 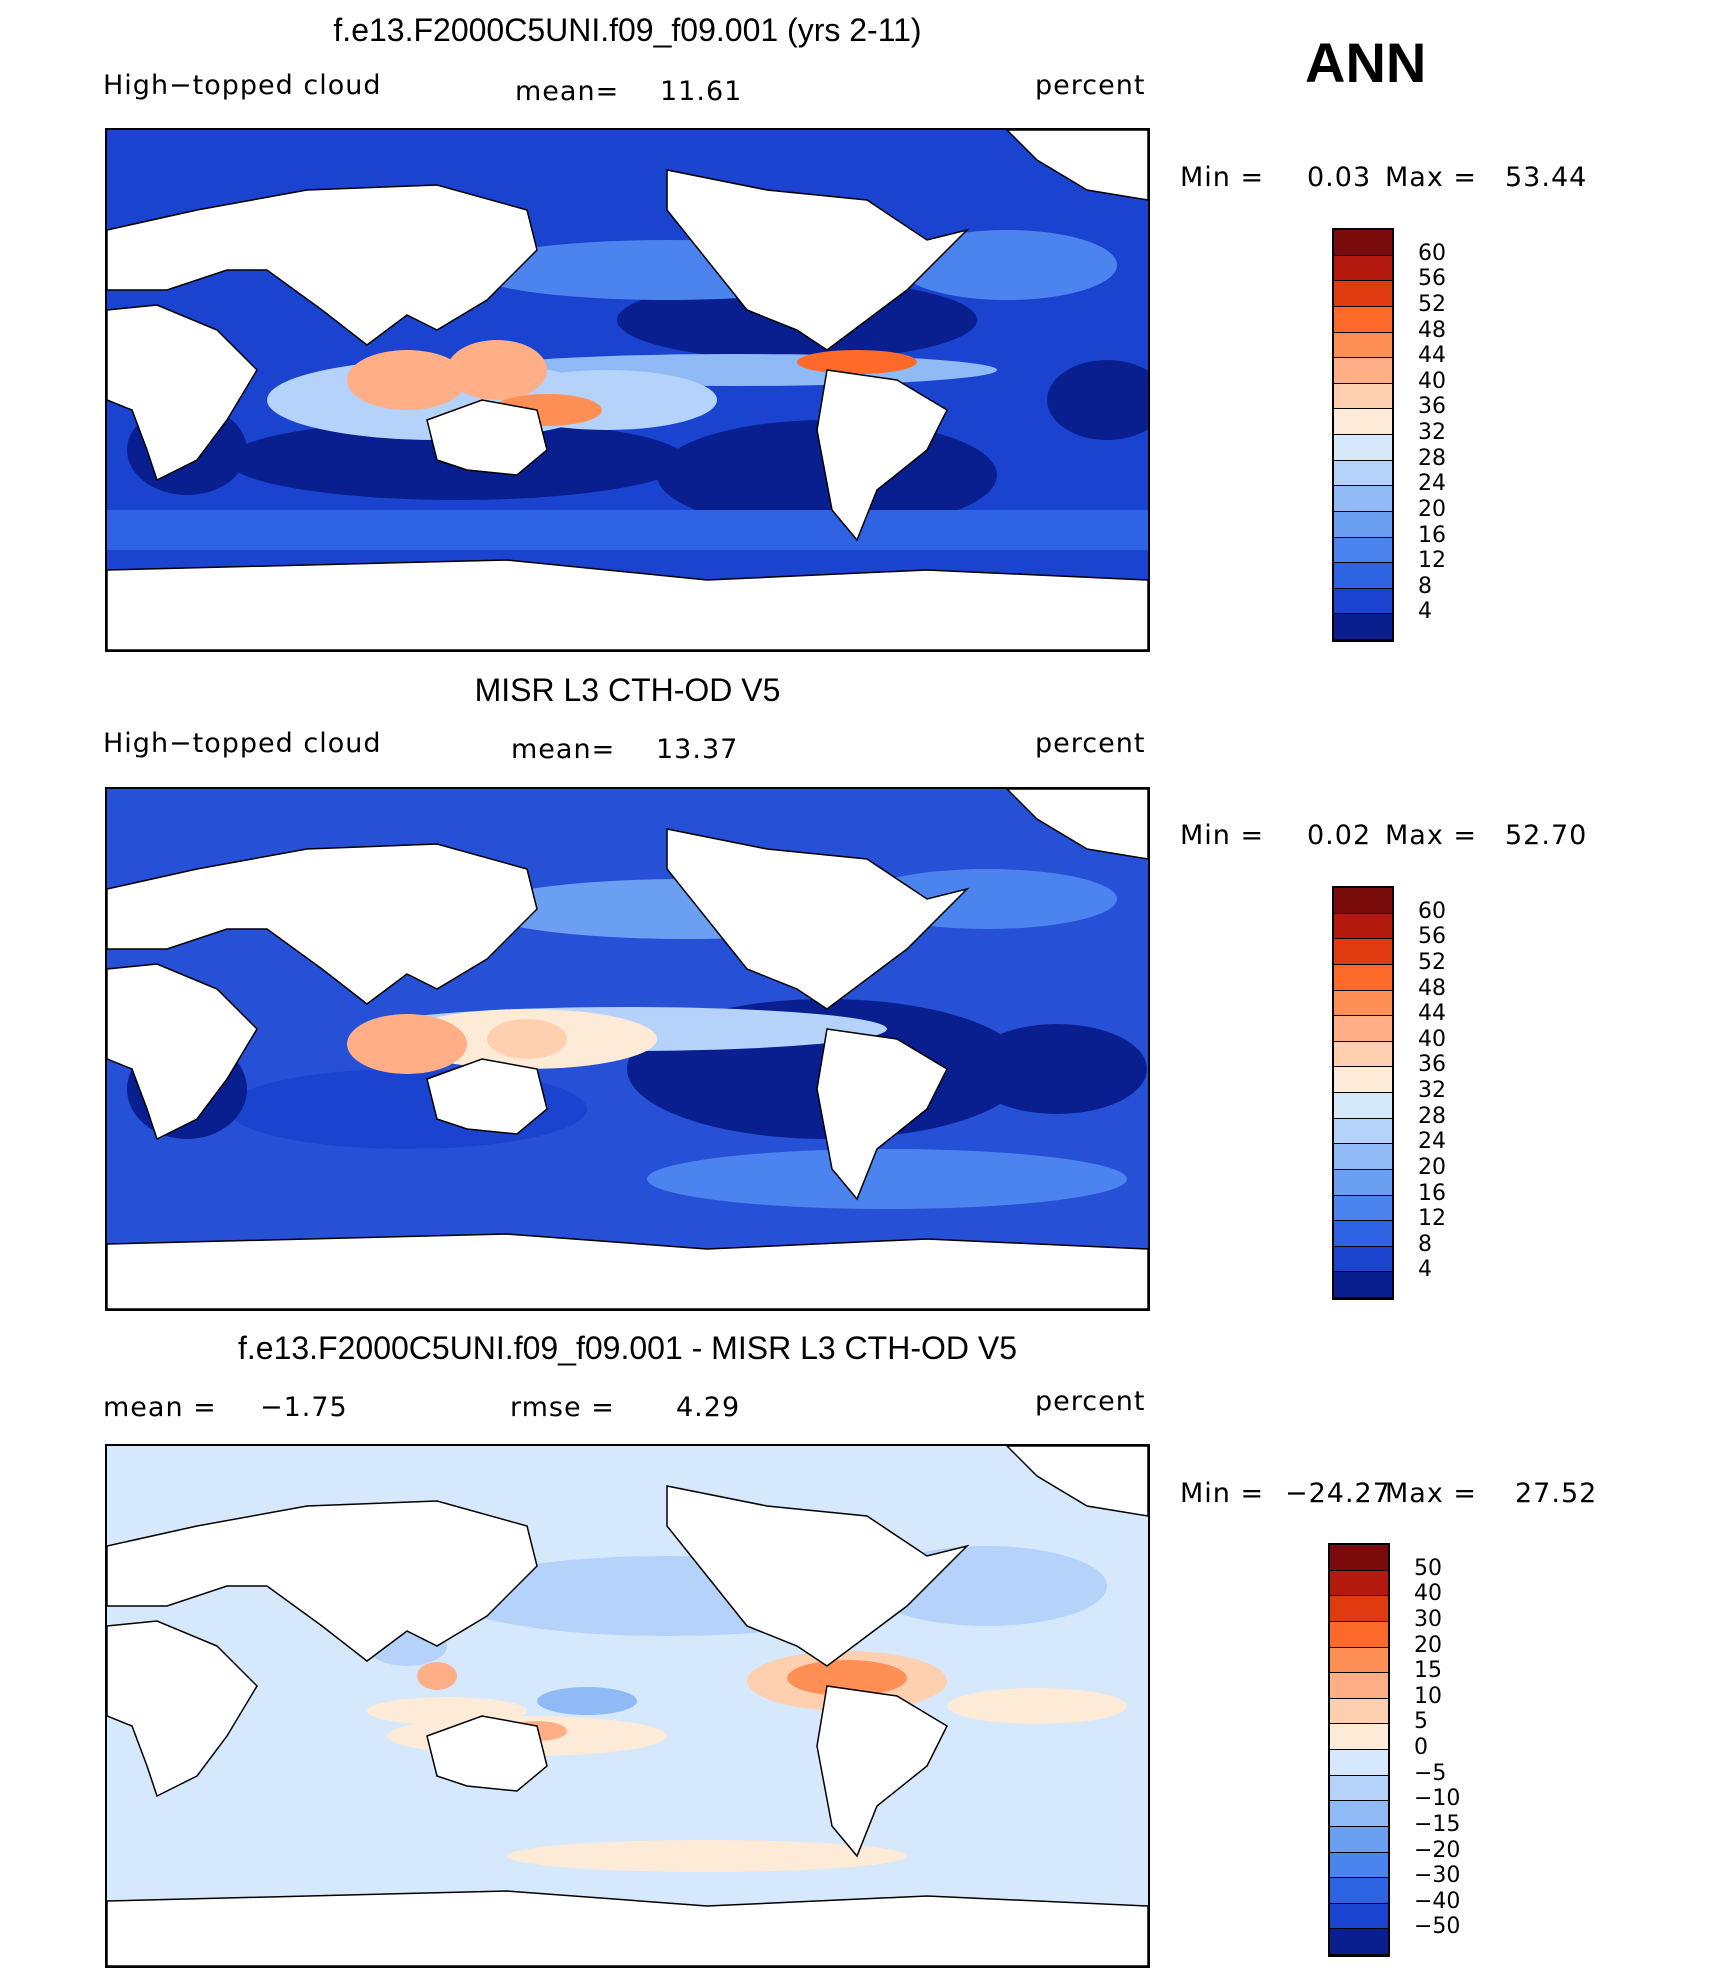 I want to click on colorbar-tick-label: −20, so click(x=1437, y=1850).